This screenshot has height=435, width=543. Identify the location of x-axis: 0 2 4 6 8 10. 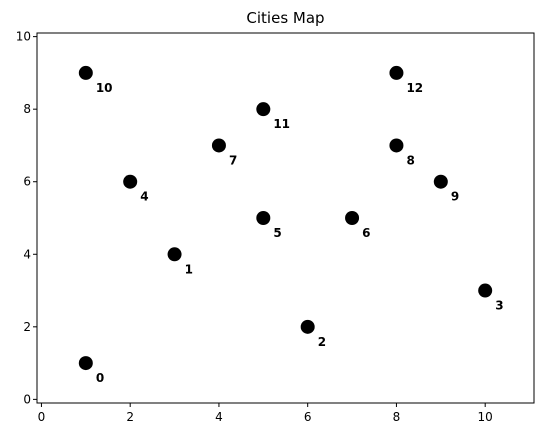
(265, 413).